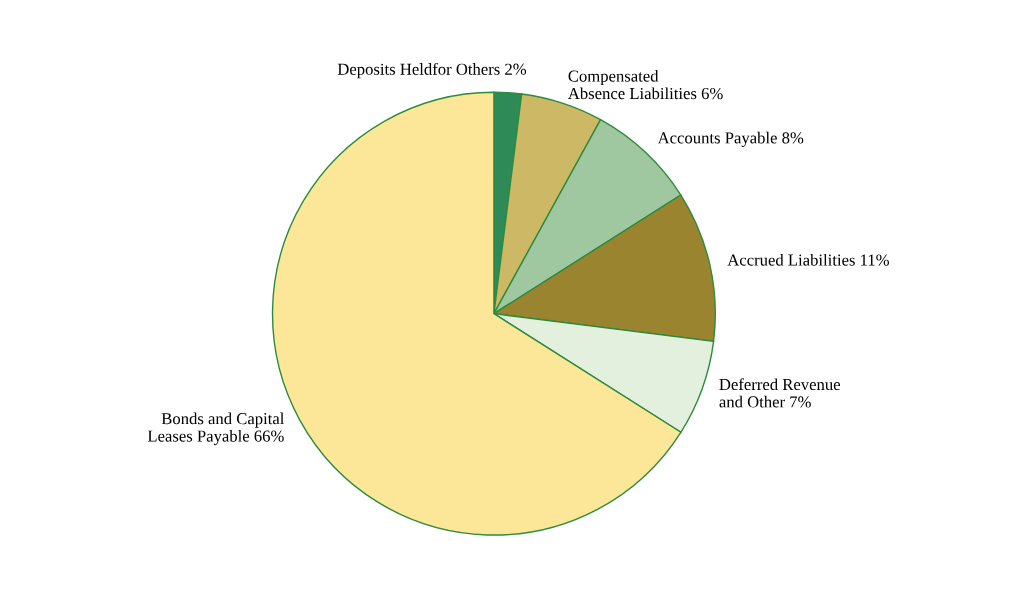  I want to click on slice-label: Bonds and Capital Leases Payable 66%, so click(216, 429).